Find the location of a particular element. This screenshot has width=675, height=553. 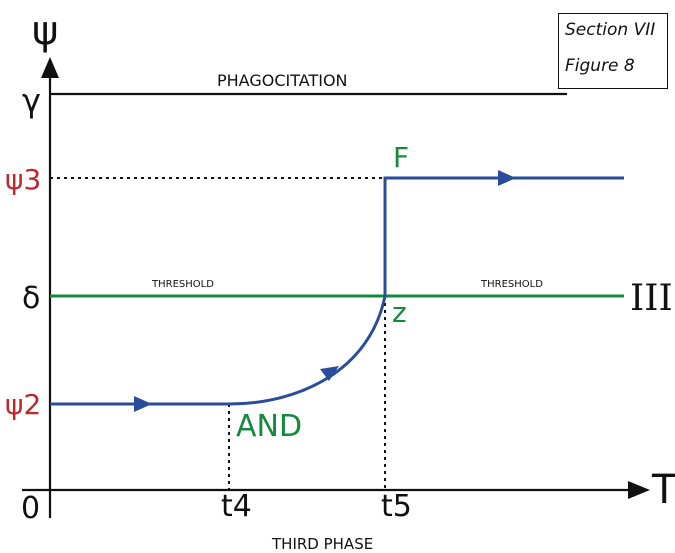

arrow-on-curve is located at coordinates (329, 373).